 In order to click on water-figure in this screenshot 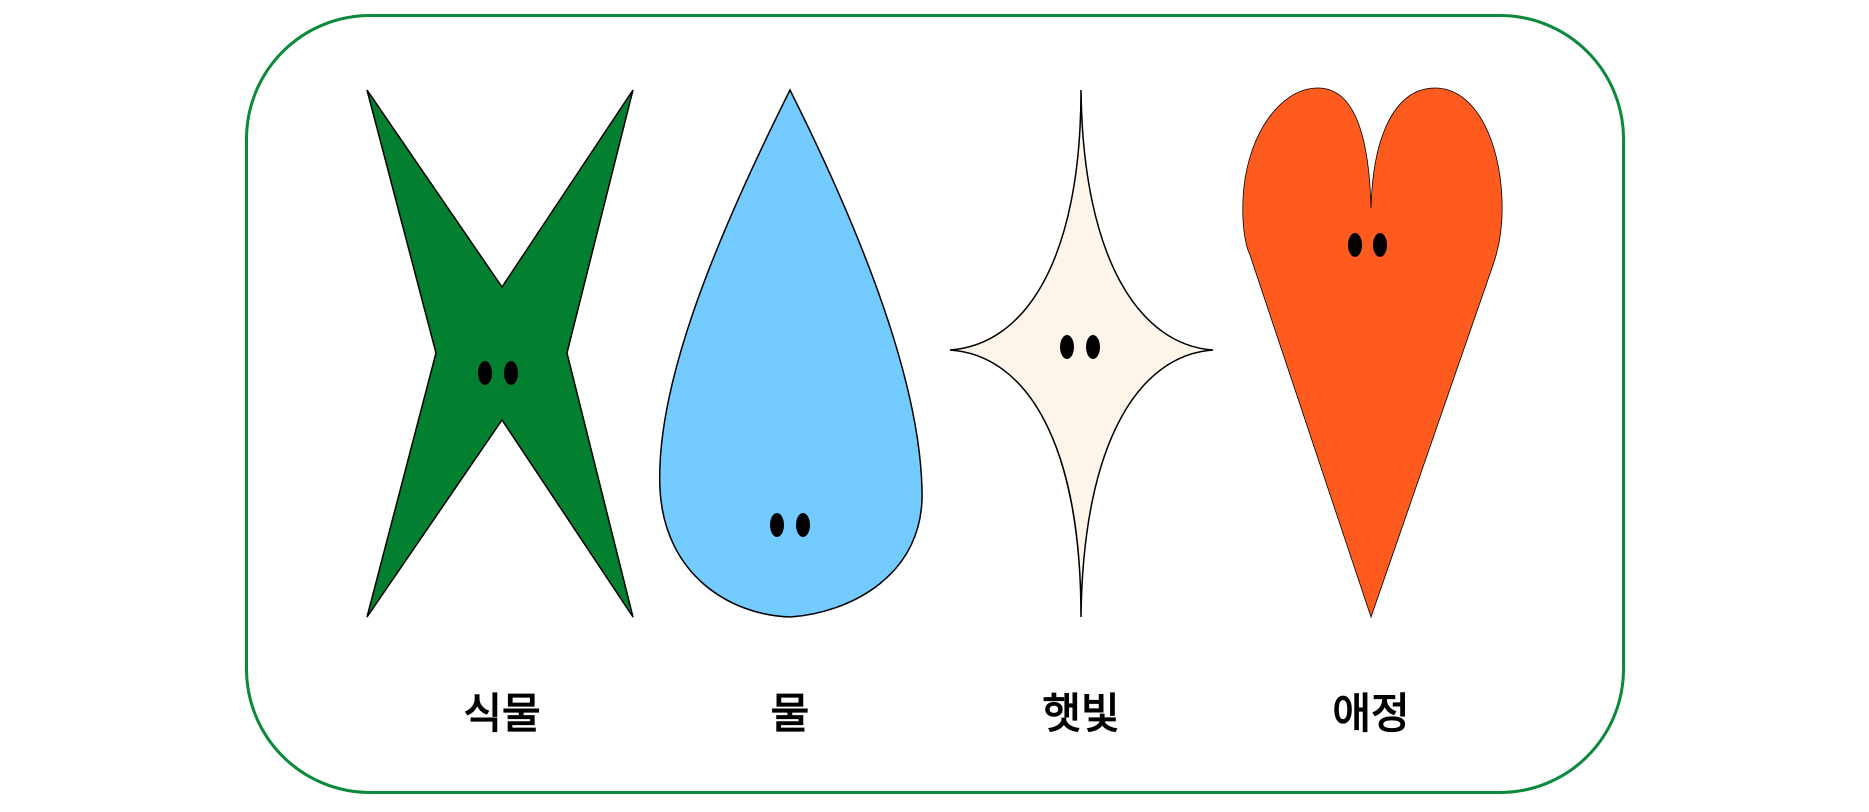, I will do `click(790, 353)`.